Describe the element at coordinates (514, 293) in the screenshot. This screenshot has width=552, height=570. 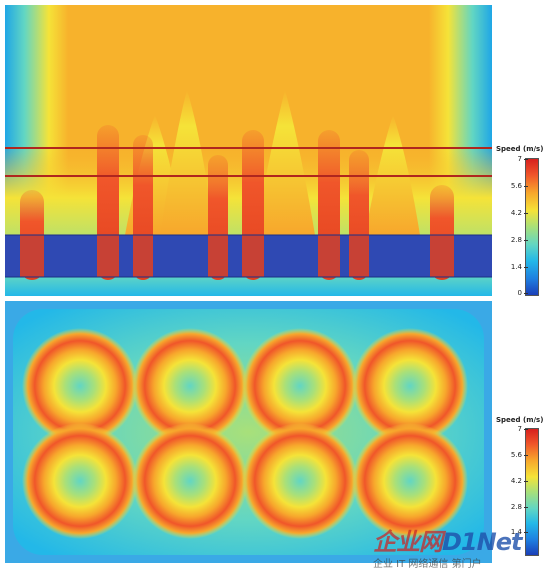
I see `legend-tick: 0` at that location.